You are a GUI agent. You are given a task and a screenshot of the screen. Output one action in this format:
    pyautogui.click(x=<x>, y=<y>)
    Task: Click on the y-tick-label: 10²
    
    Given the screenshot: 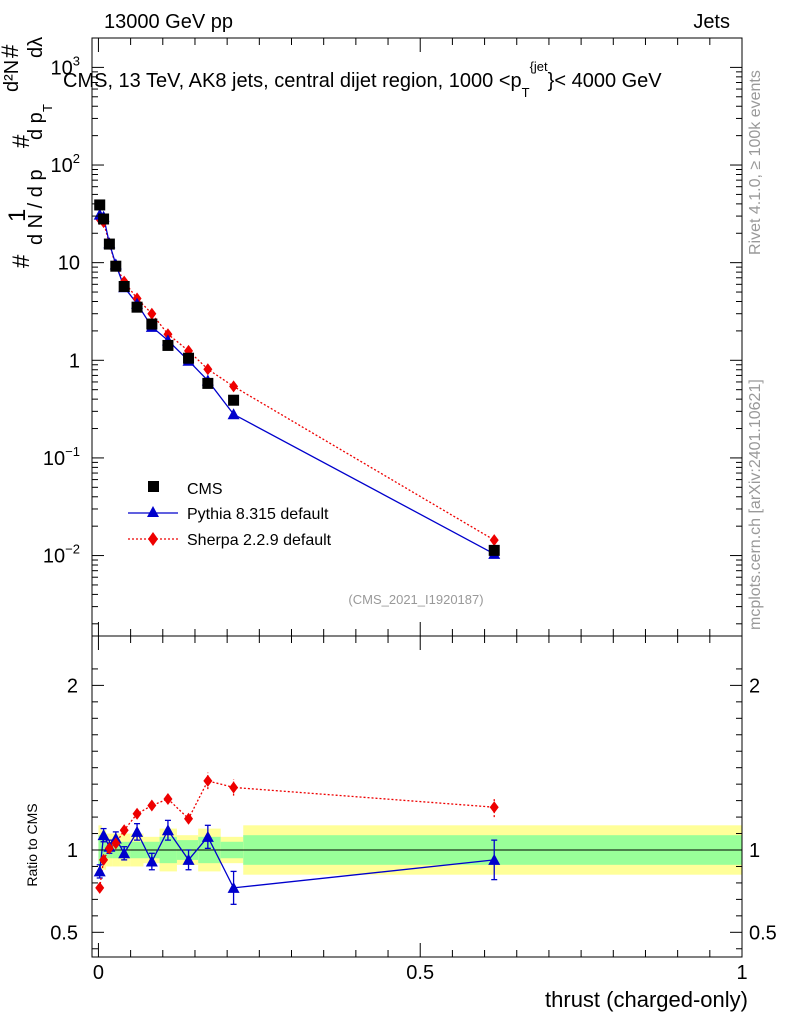 What is the action you would take?
    pyautogui.click(x=65, y=164)
    